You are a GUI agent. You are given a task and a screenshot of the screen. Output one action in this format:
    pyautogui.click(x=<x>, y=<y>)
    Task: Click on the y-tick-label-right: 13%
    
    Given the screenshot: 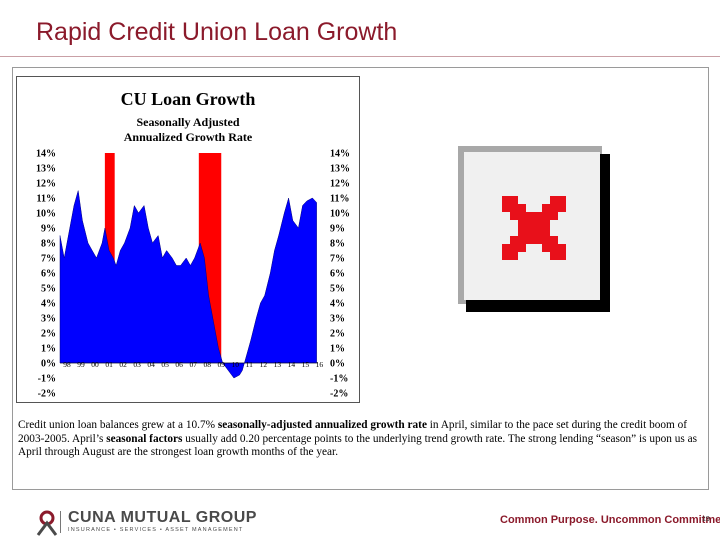 What is the action you would take?
    pyautogui.click(x=340, y=169)
    